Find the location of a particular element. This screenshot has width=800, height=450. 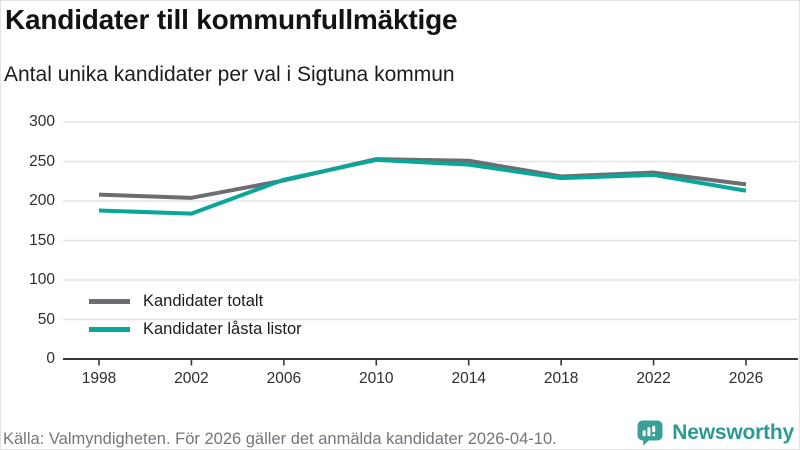

x-axis-label: 2010 is located at coordinates (376, 378).